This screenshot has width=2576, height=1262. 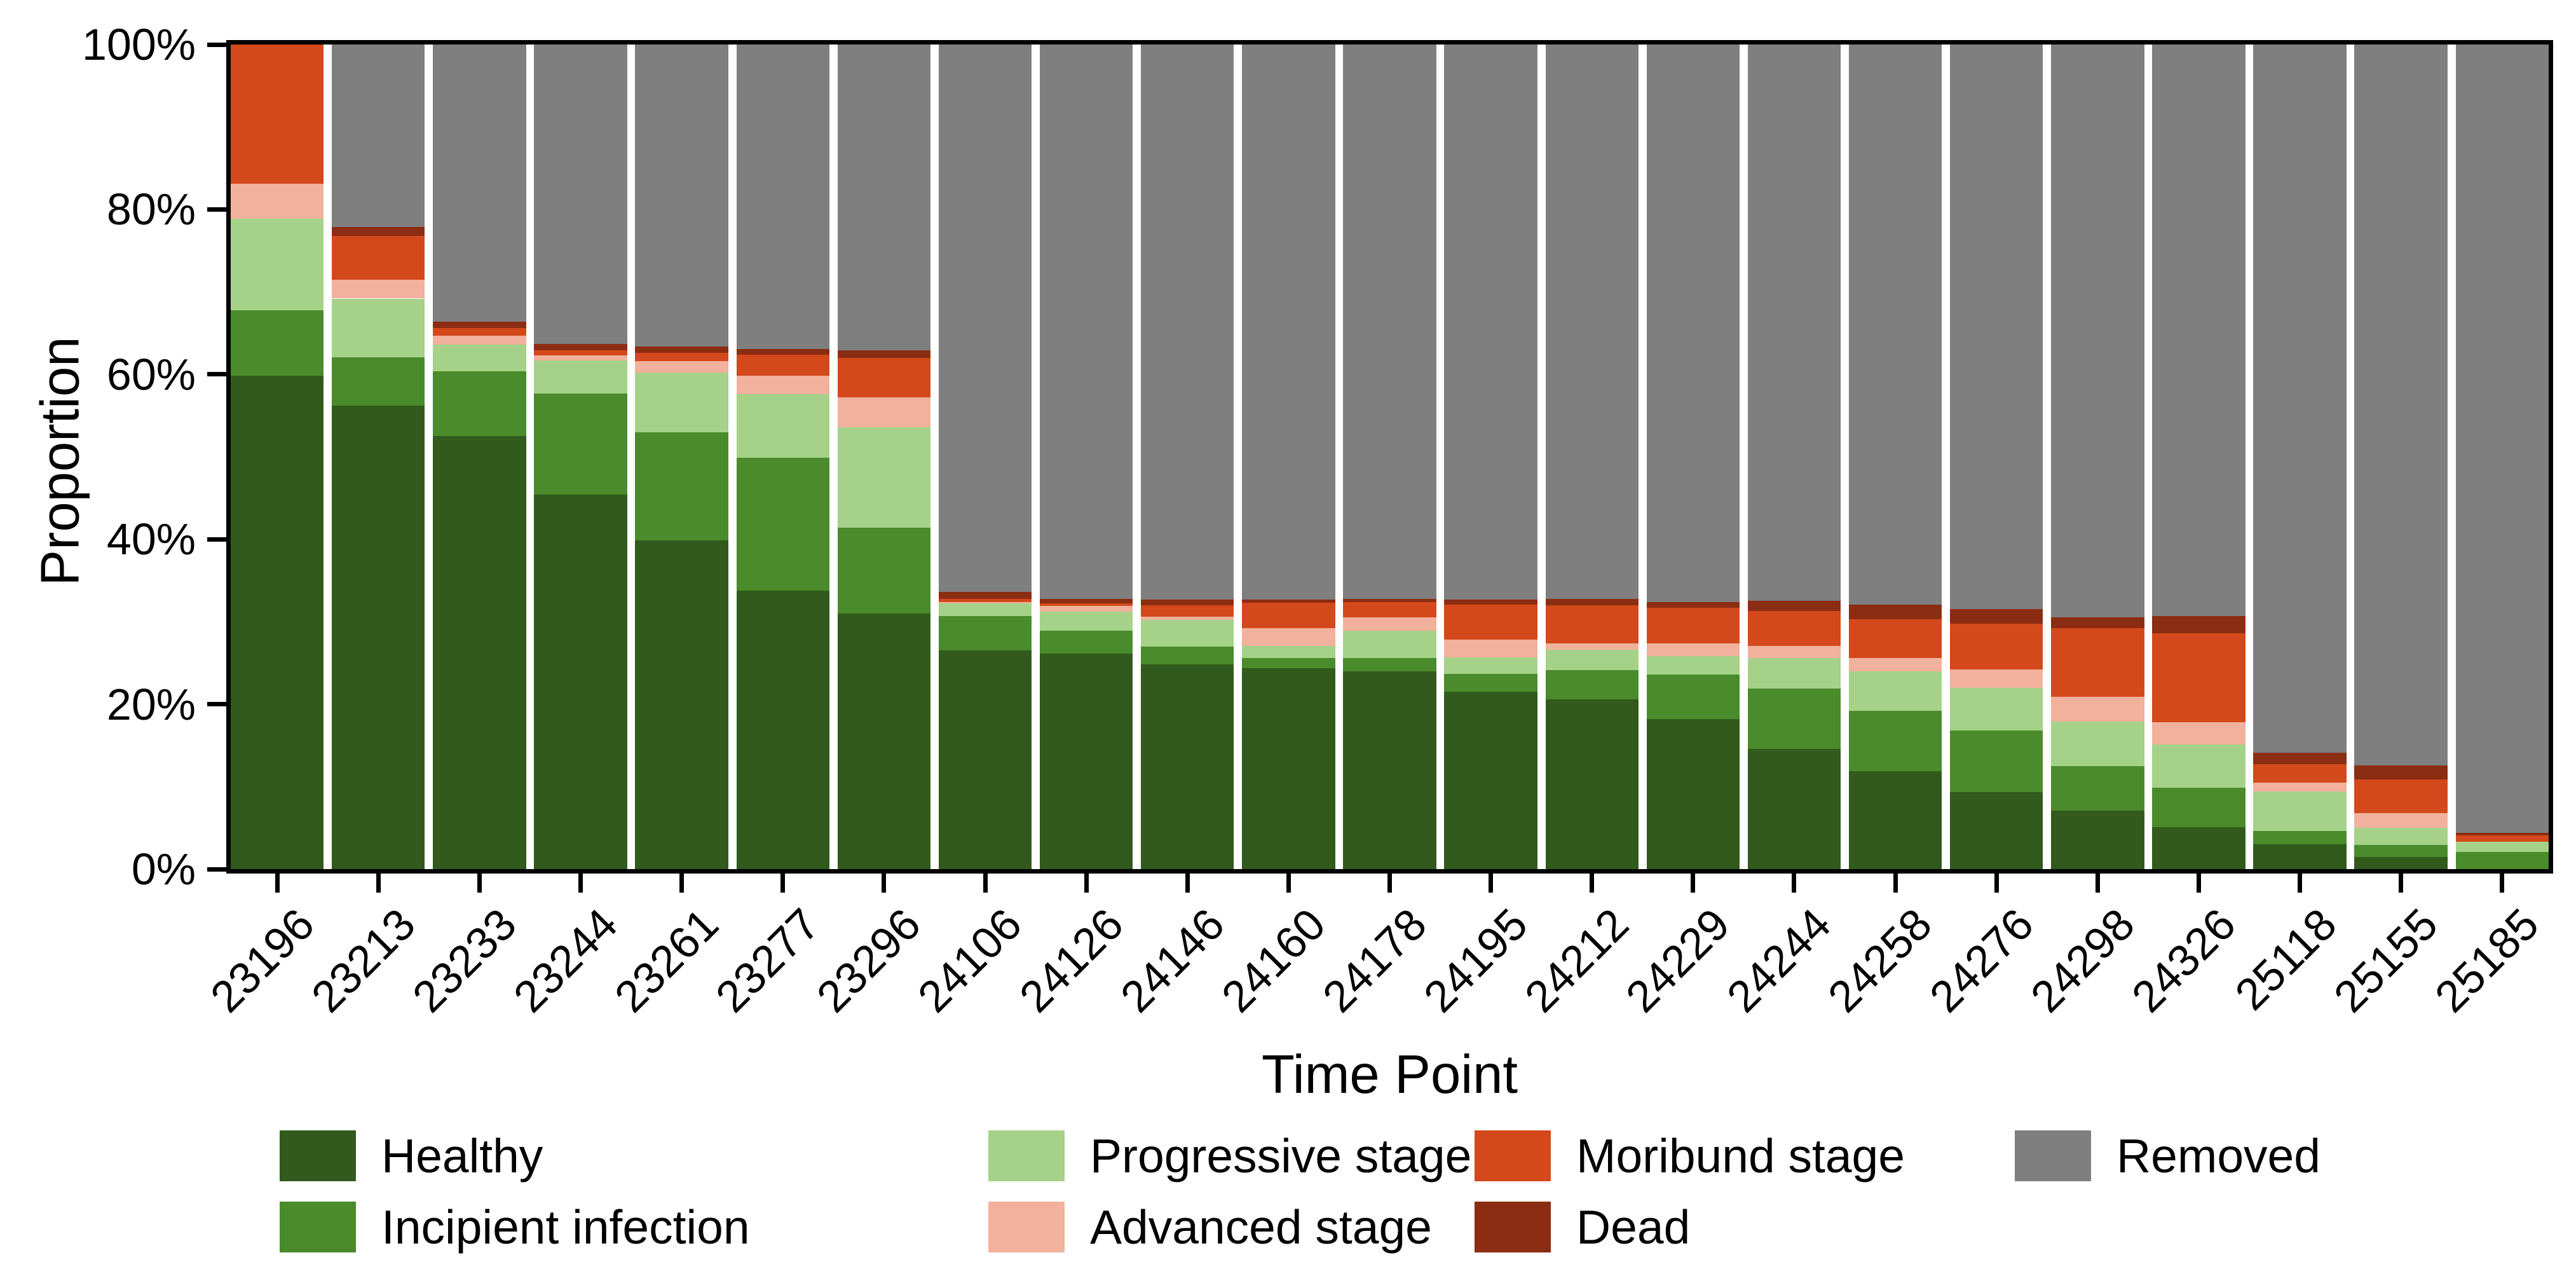 I want to click on x-tick-label: 24229, so click(x=1678, y=960).